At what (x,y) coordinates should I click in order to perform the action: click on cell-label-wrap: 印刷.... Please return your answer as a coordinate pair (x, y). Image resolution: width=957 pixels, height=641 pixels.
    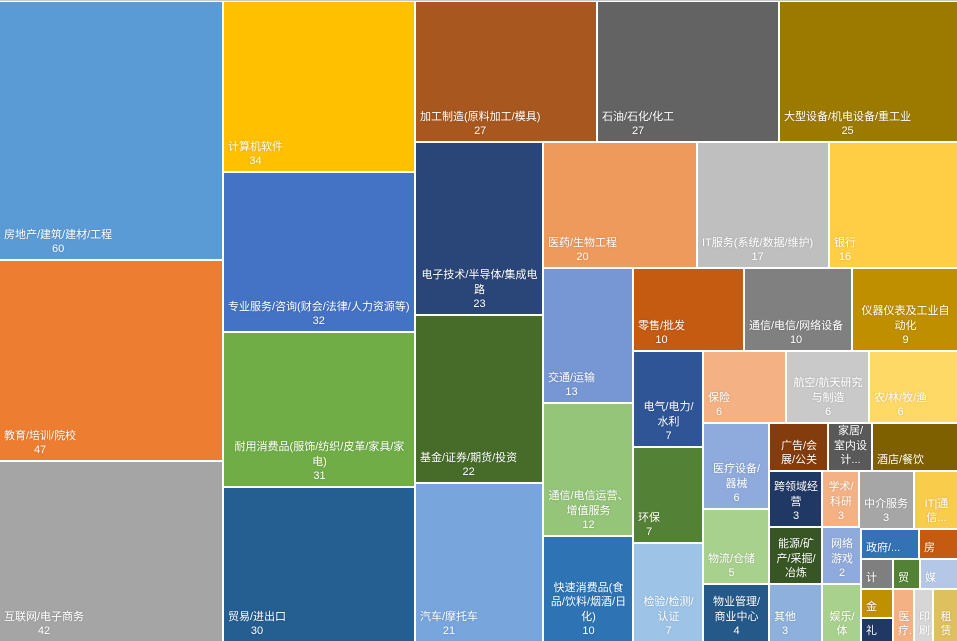
    Looking at the image, I should click on (925, 624).